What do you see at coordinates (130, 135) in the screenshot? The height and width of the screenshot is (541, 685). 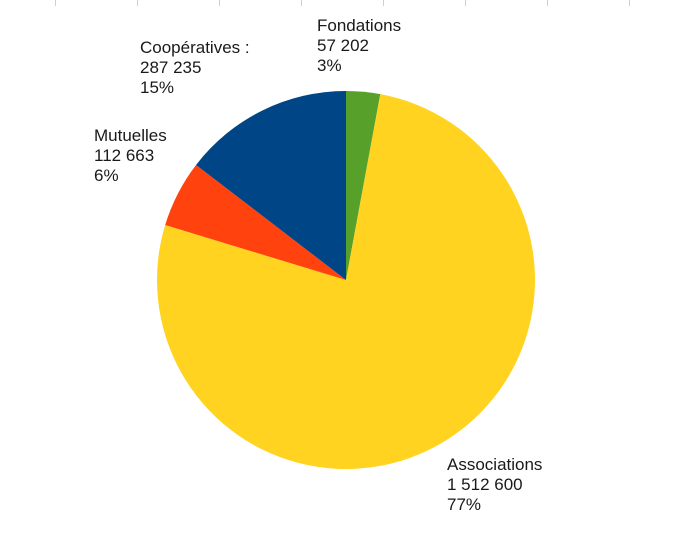 I see `slice-name: Mutuelles` at bounding box center [130, 135].